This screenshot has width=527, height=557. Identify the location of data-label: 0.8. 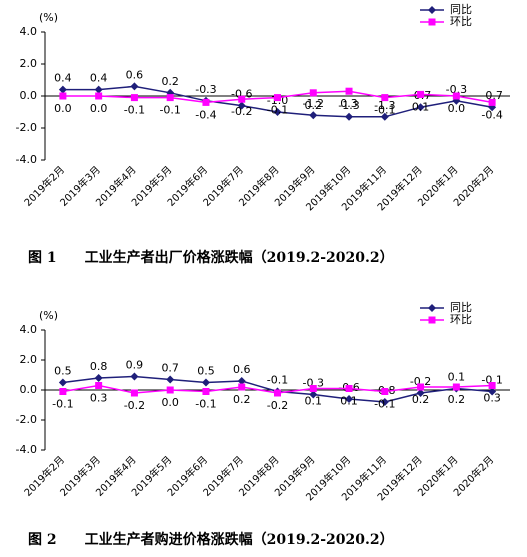
(99, 366).